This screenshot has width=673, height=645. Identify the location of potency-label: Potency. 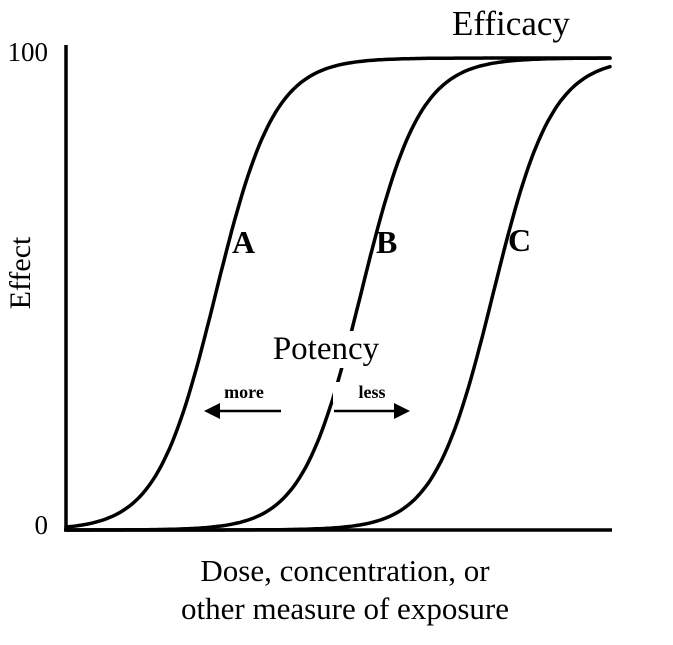
(326, 349).